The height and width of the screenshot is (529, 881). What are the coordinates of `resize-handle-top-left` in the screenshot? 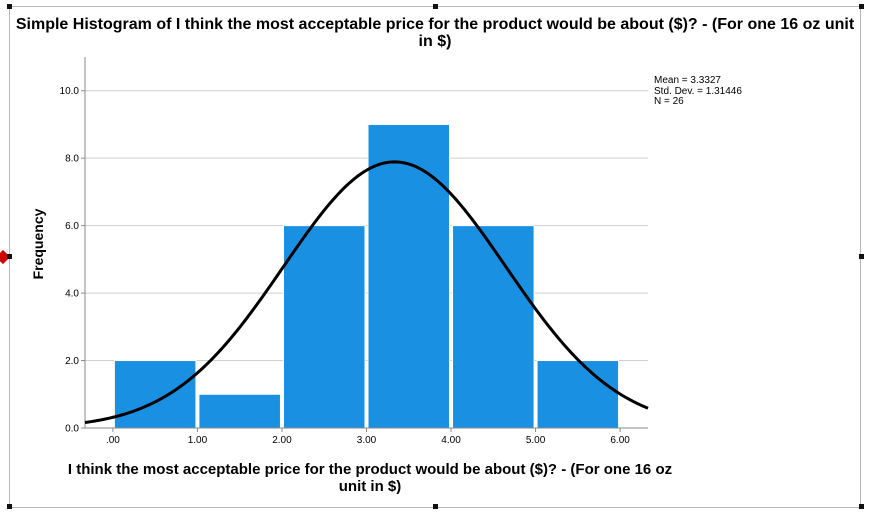 It's located at (9, 6).